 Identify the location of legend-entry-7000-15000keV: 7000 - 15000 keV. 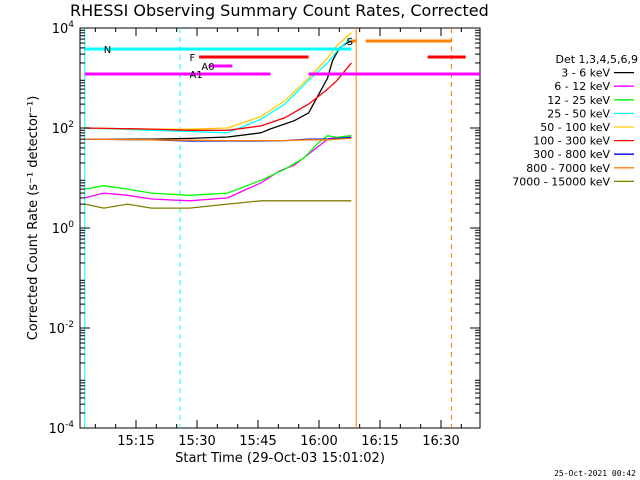
(561, 181).